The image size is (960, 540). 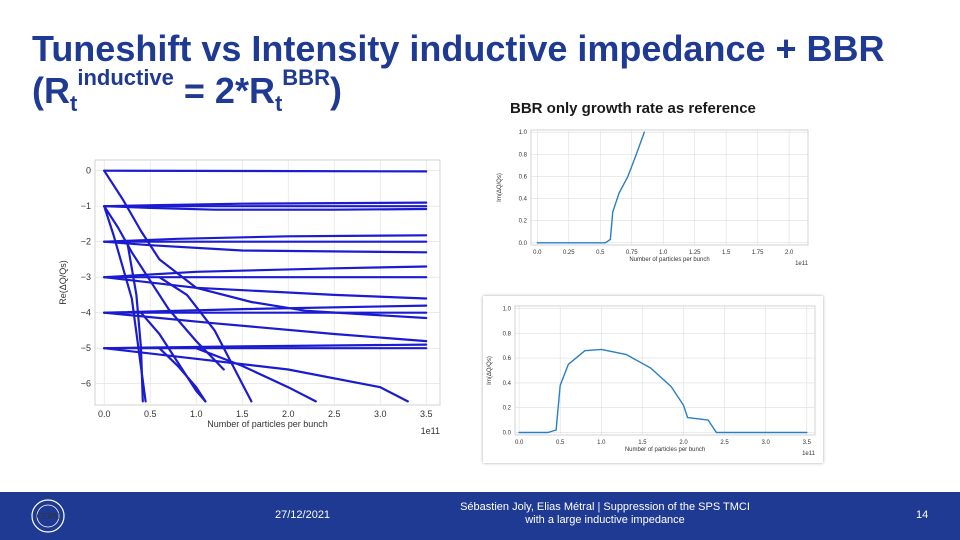 I want to click on tuneshift-x-tick-label: 1.5, so click(x=242, y=414).